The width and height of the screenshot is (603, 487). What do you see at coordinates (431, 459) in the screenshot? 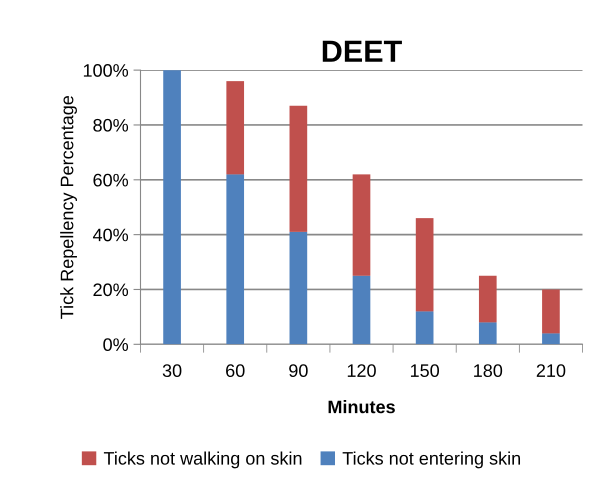
I see `legend-label: Ticks not entering skin` at bounding box center [431, 459].